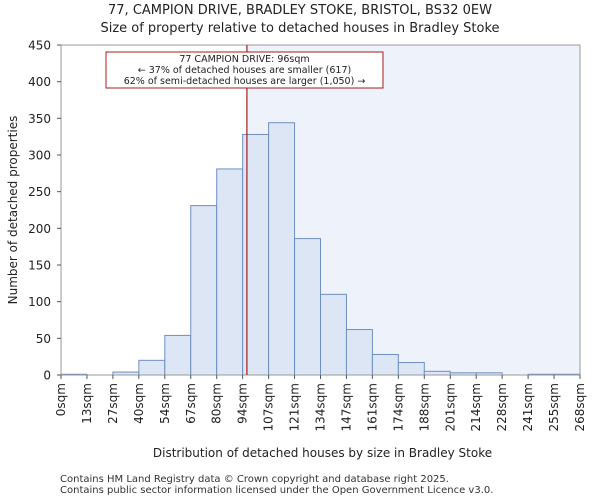 This screenshot has height=500, width=600. Describe the element at coordinates (244, 59) in the screenshot. I see `annotation-line-1: 77 CAMPION DRIVE: 96sqm` at that location.